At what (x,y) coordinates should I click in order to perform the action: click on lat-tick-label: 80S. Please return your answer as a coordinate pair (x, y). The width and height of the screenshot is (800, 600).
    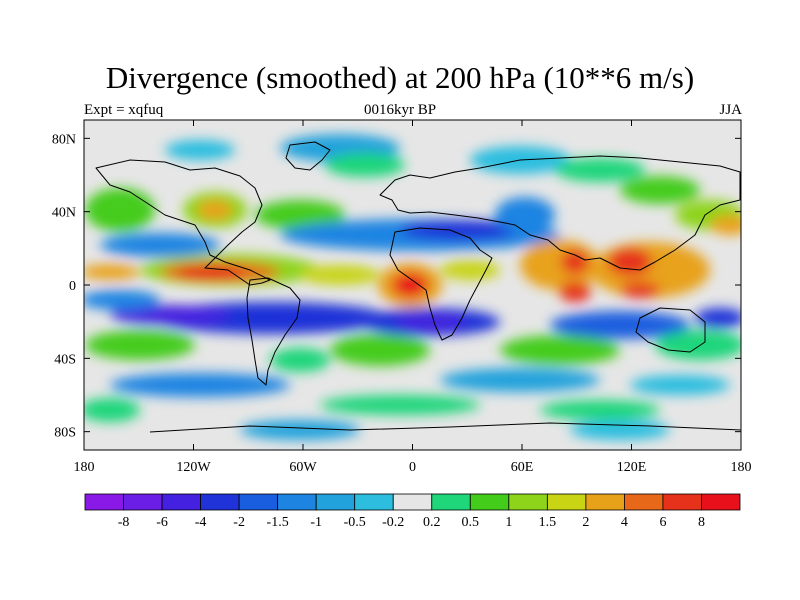
    Looking at the image, I should click on (65, 433).